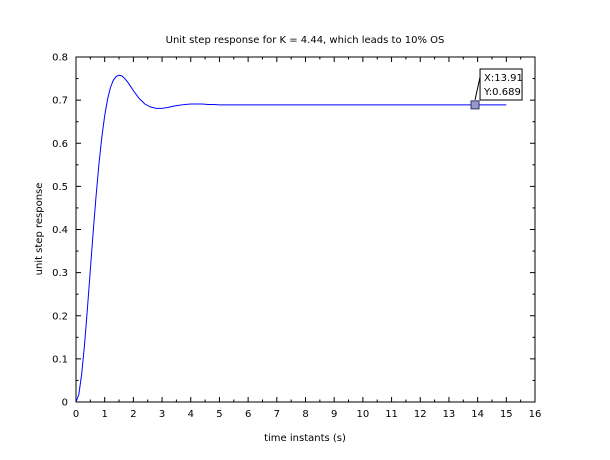 This screenshot has height=460, width=610. What do you see at coordinates (477, 414) in the screenshot?
I see `x-tick-label: 14` at bounding box center [477, 414].